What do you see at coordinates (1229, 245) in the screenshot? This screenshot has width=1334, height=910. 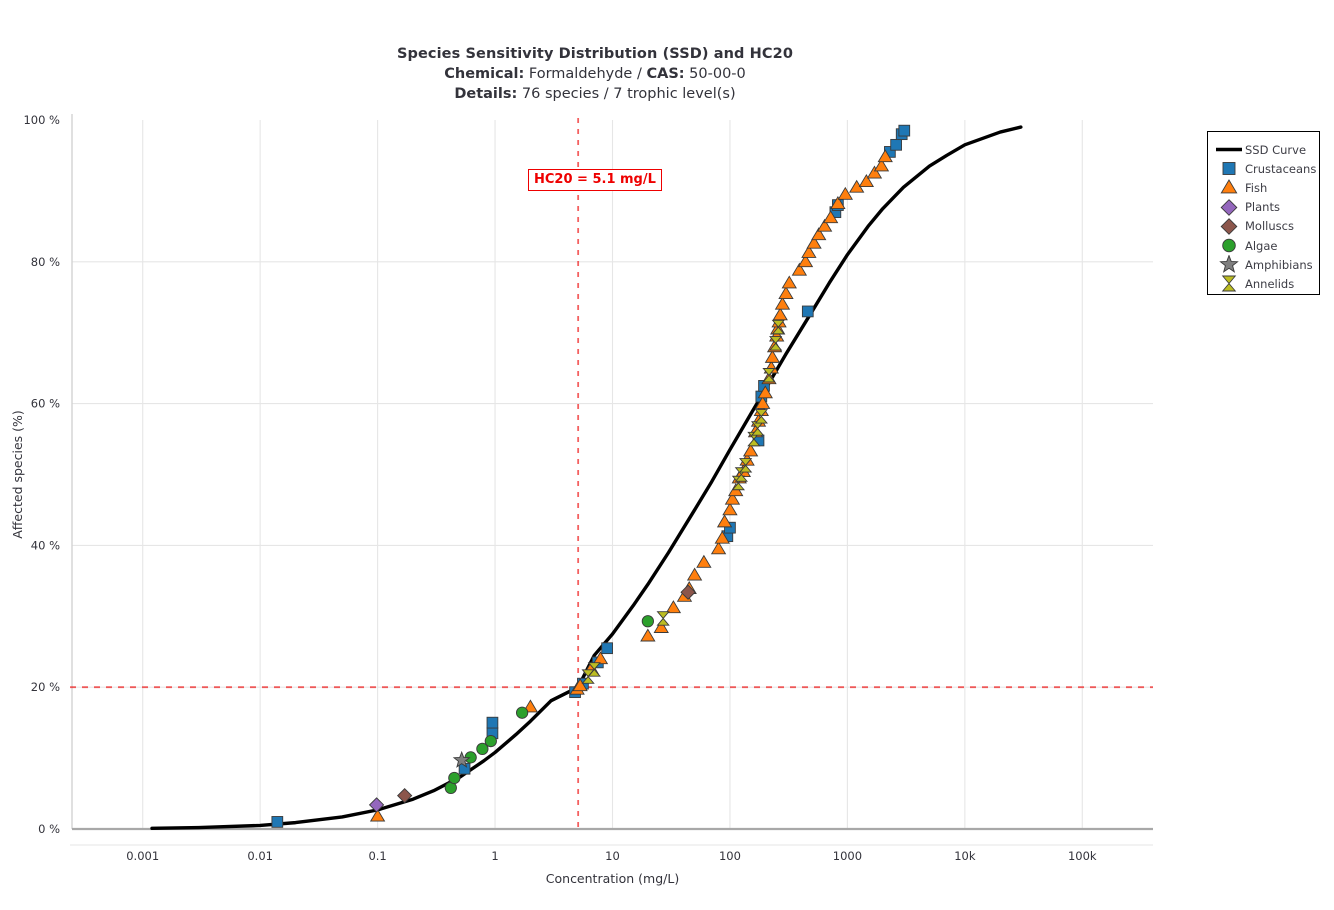 I see `circle-icon` at bounding box center [1229, 245].